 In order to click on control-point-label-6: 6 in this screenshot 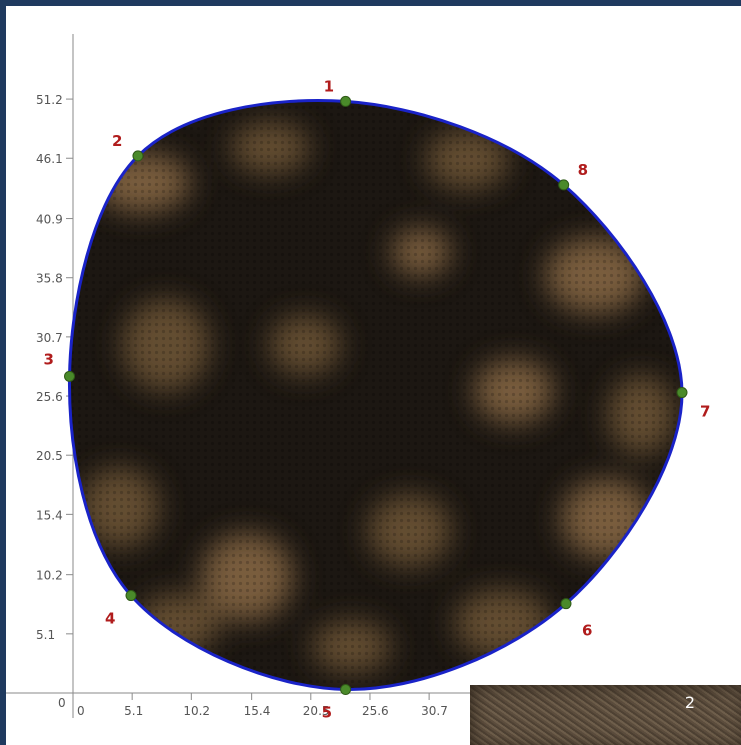, I will do `click(587, 631)`.